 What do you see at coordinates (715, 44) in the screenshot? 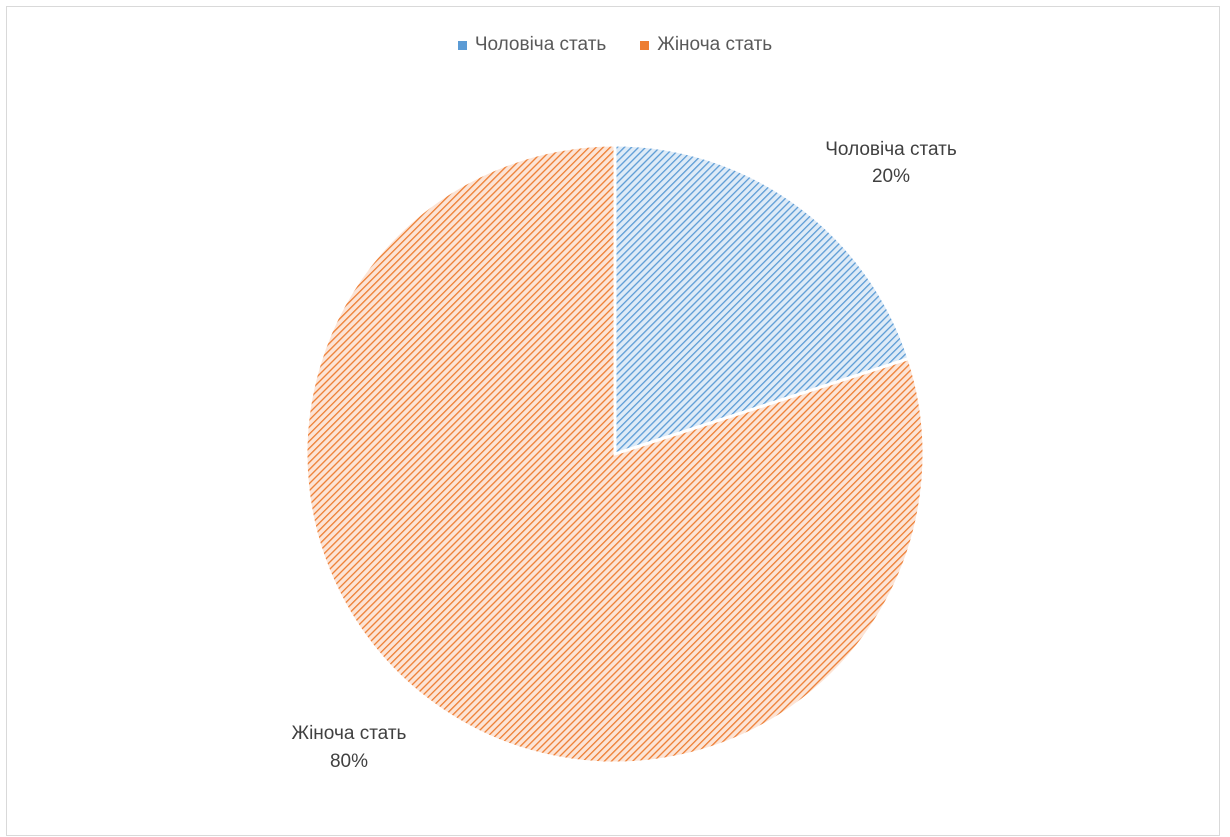
I see `legend-label-female: Жіноча стать` at bounding box center [715, 44].